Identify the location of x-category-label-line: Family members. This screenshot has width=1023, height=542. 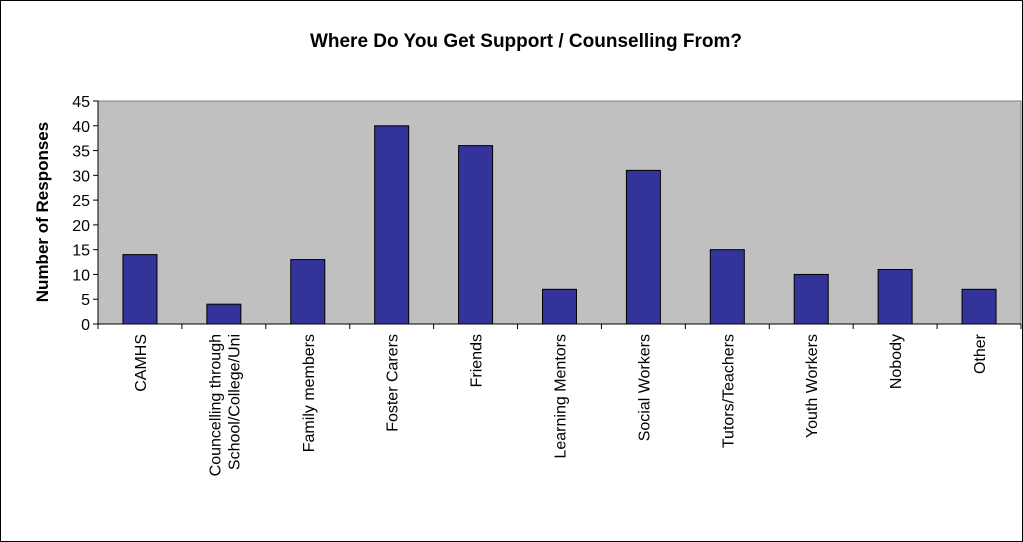
(309, 393).